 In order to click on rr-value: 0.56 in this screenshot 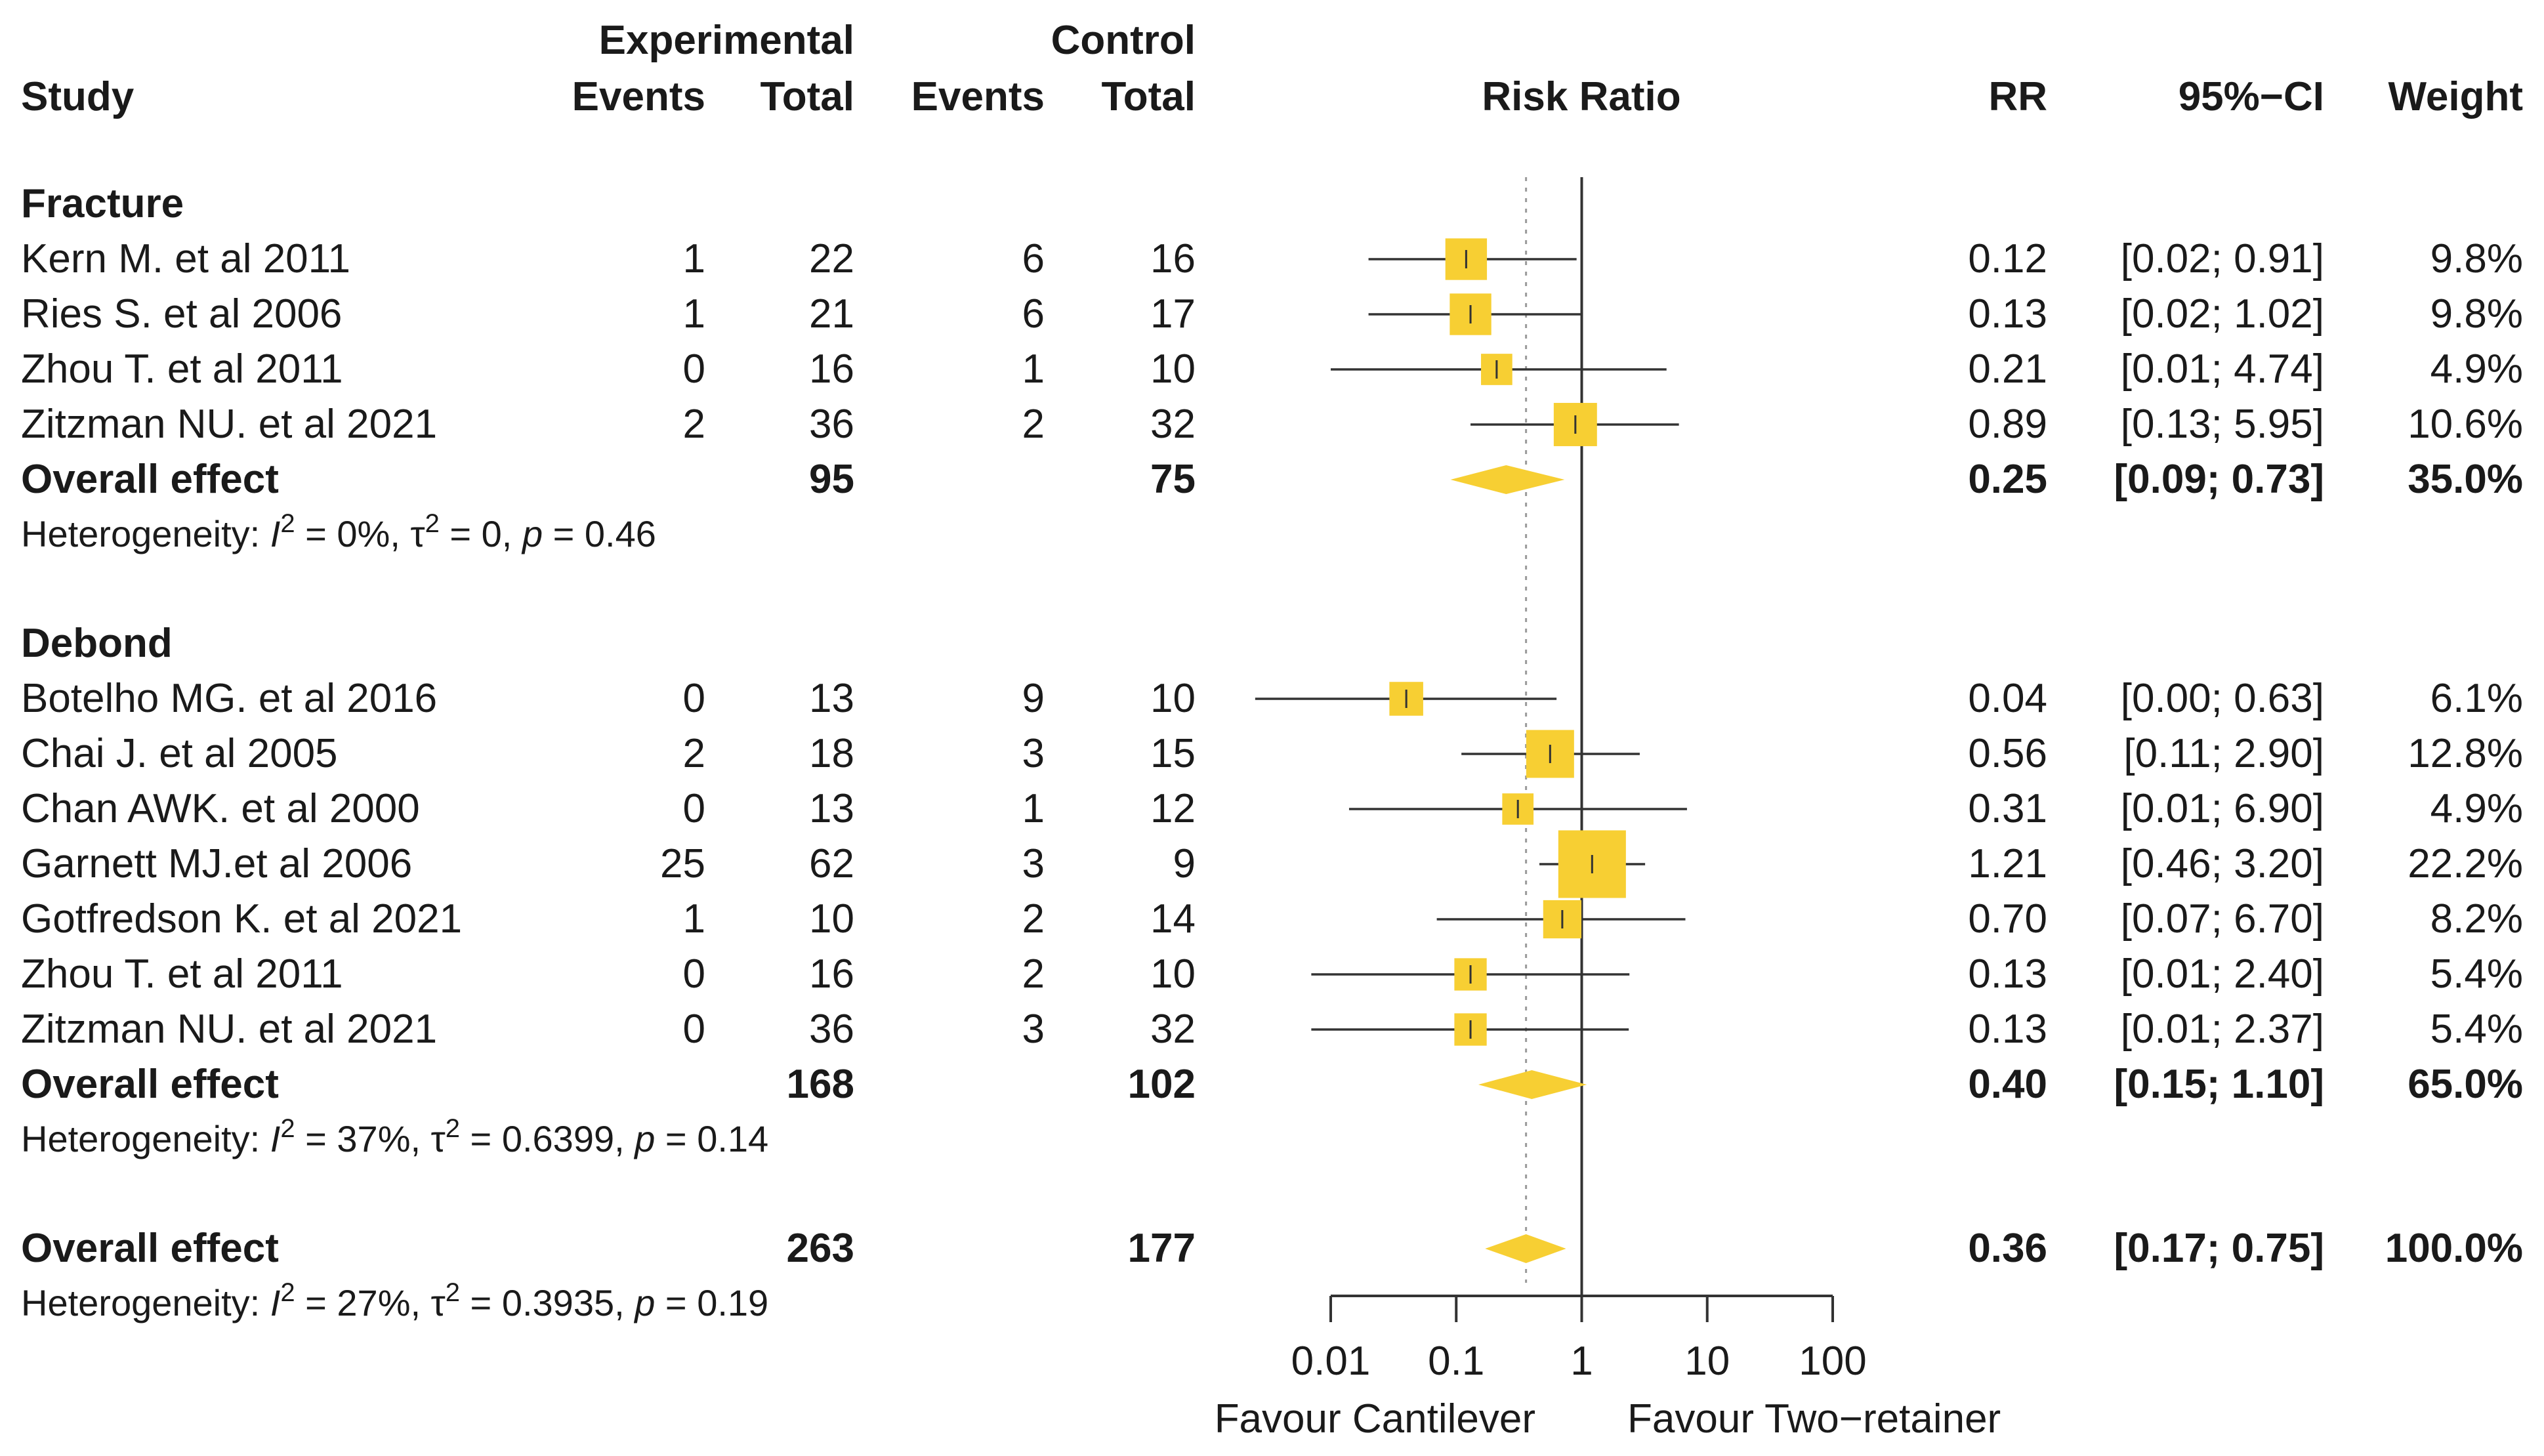, I will do `click(2007, 753)`.